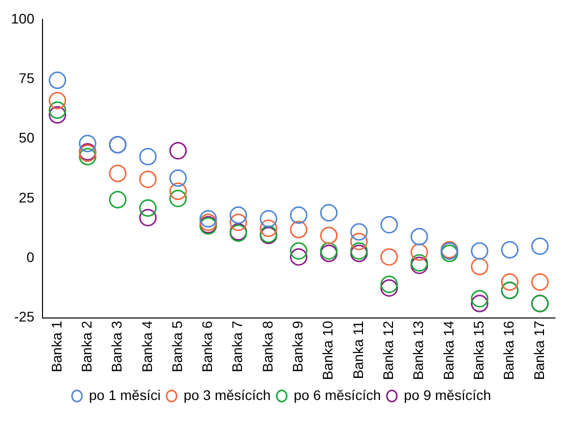  I want to click on x-tick-label: Banka 7, so click(237, 346).